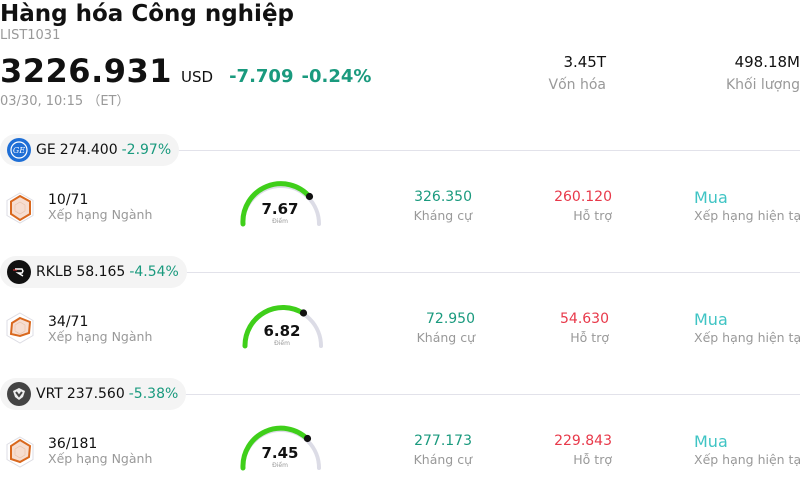  I want to click on score-value: 7.67, so click(280, 209).